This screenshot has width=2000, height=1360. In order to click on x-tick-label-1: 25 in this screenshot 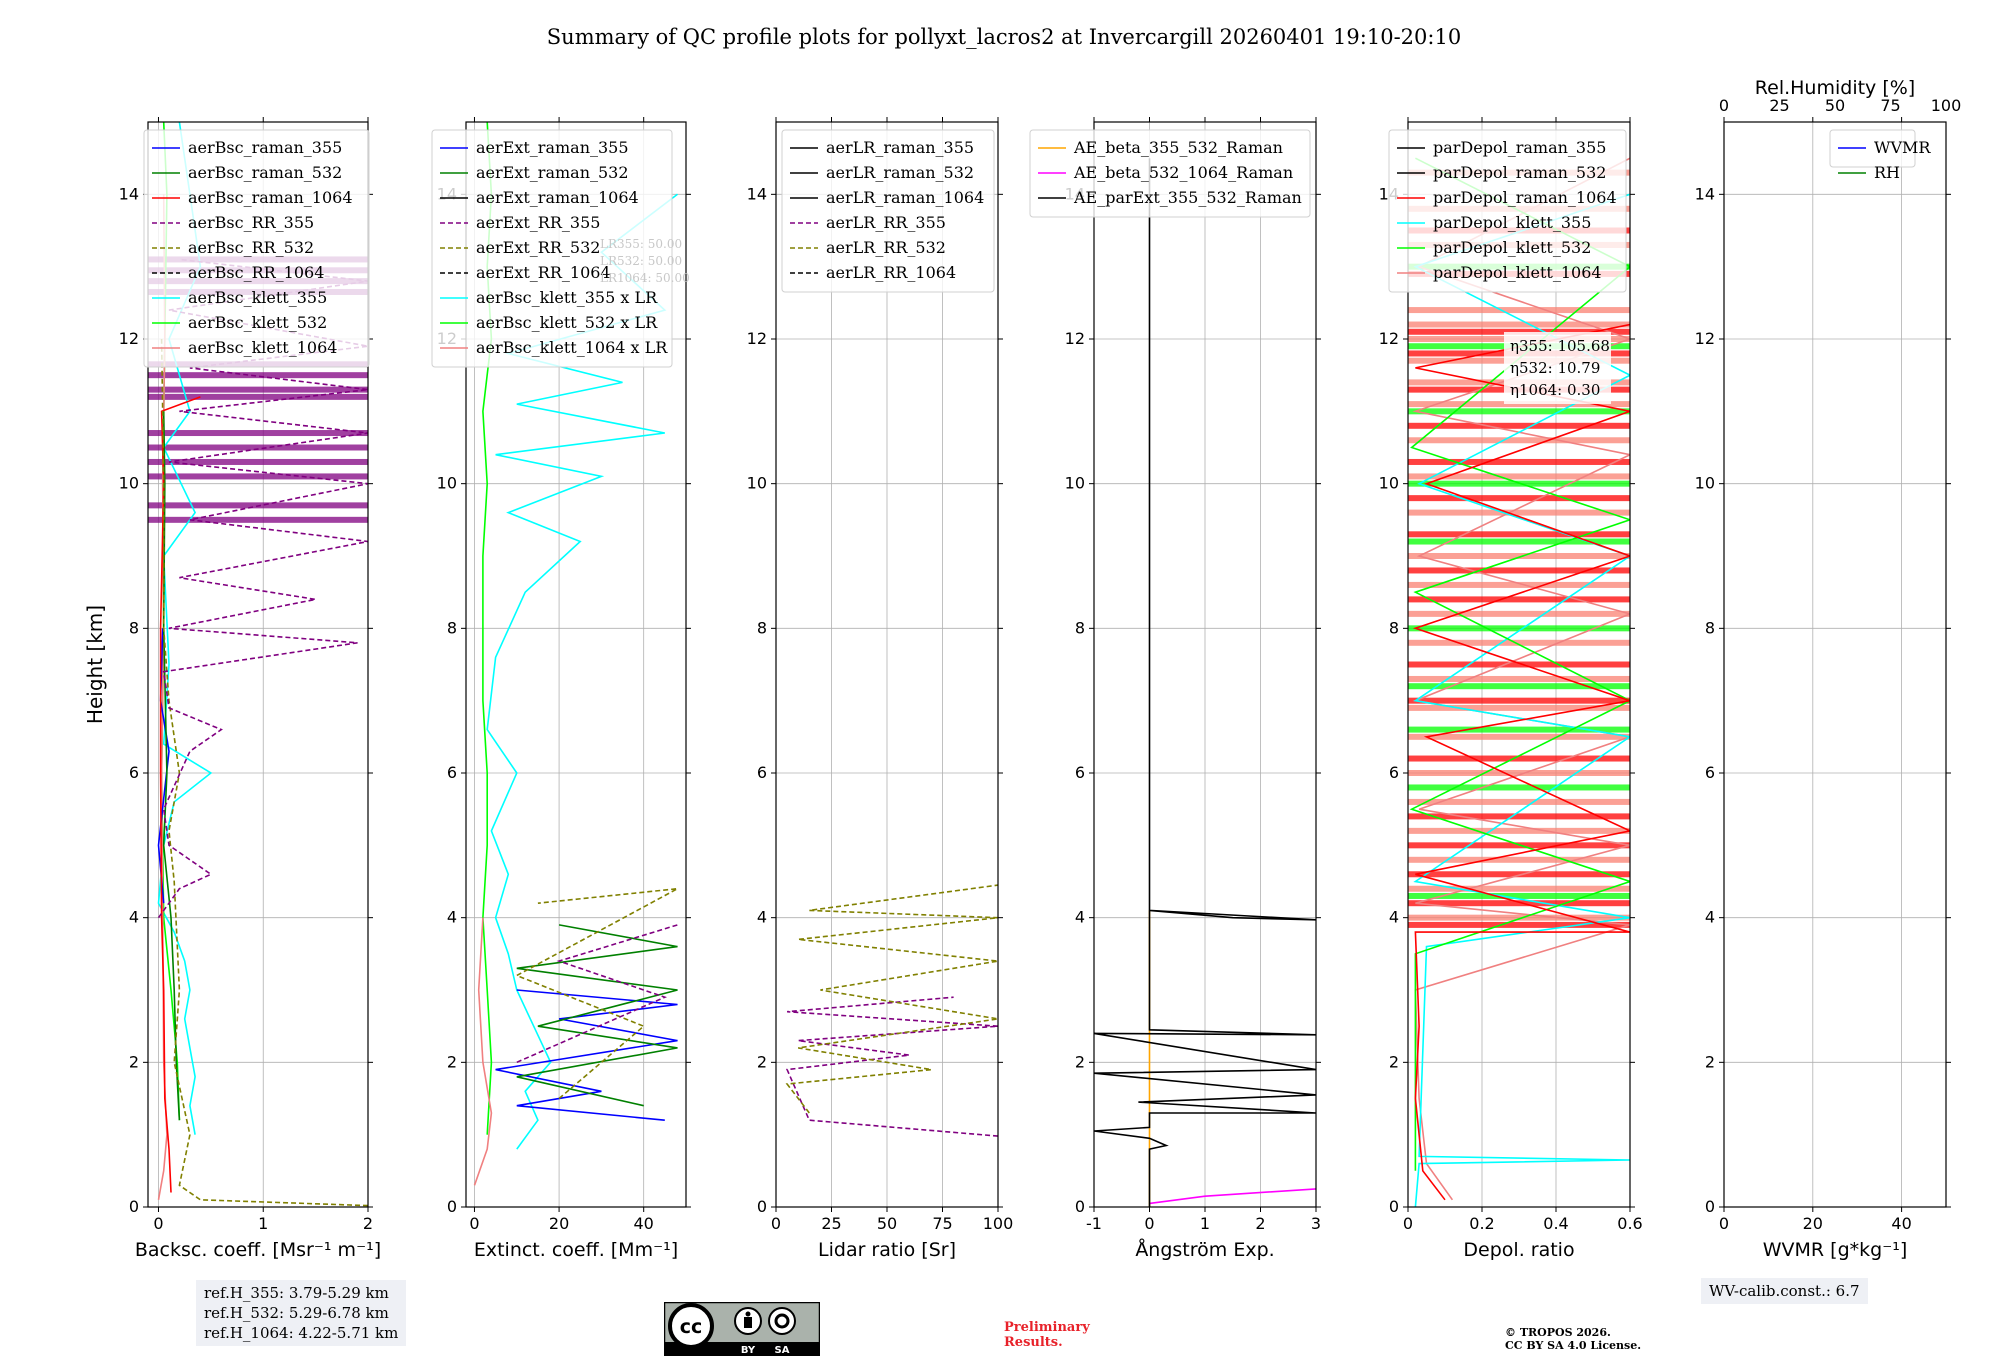, I will do `click(831, 1223)`.